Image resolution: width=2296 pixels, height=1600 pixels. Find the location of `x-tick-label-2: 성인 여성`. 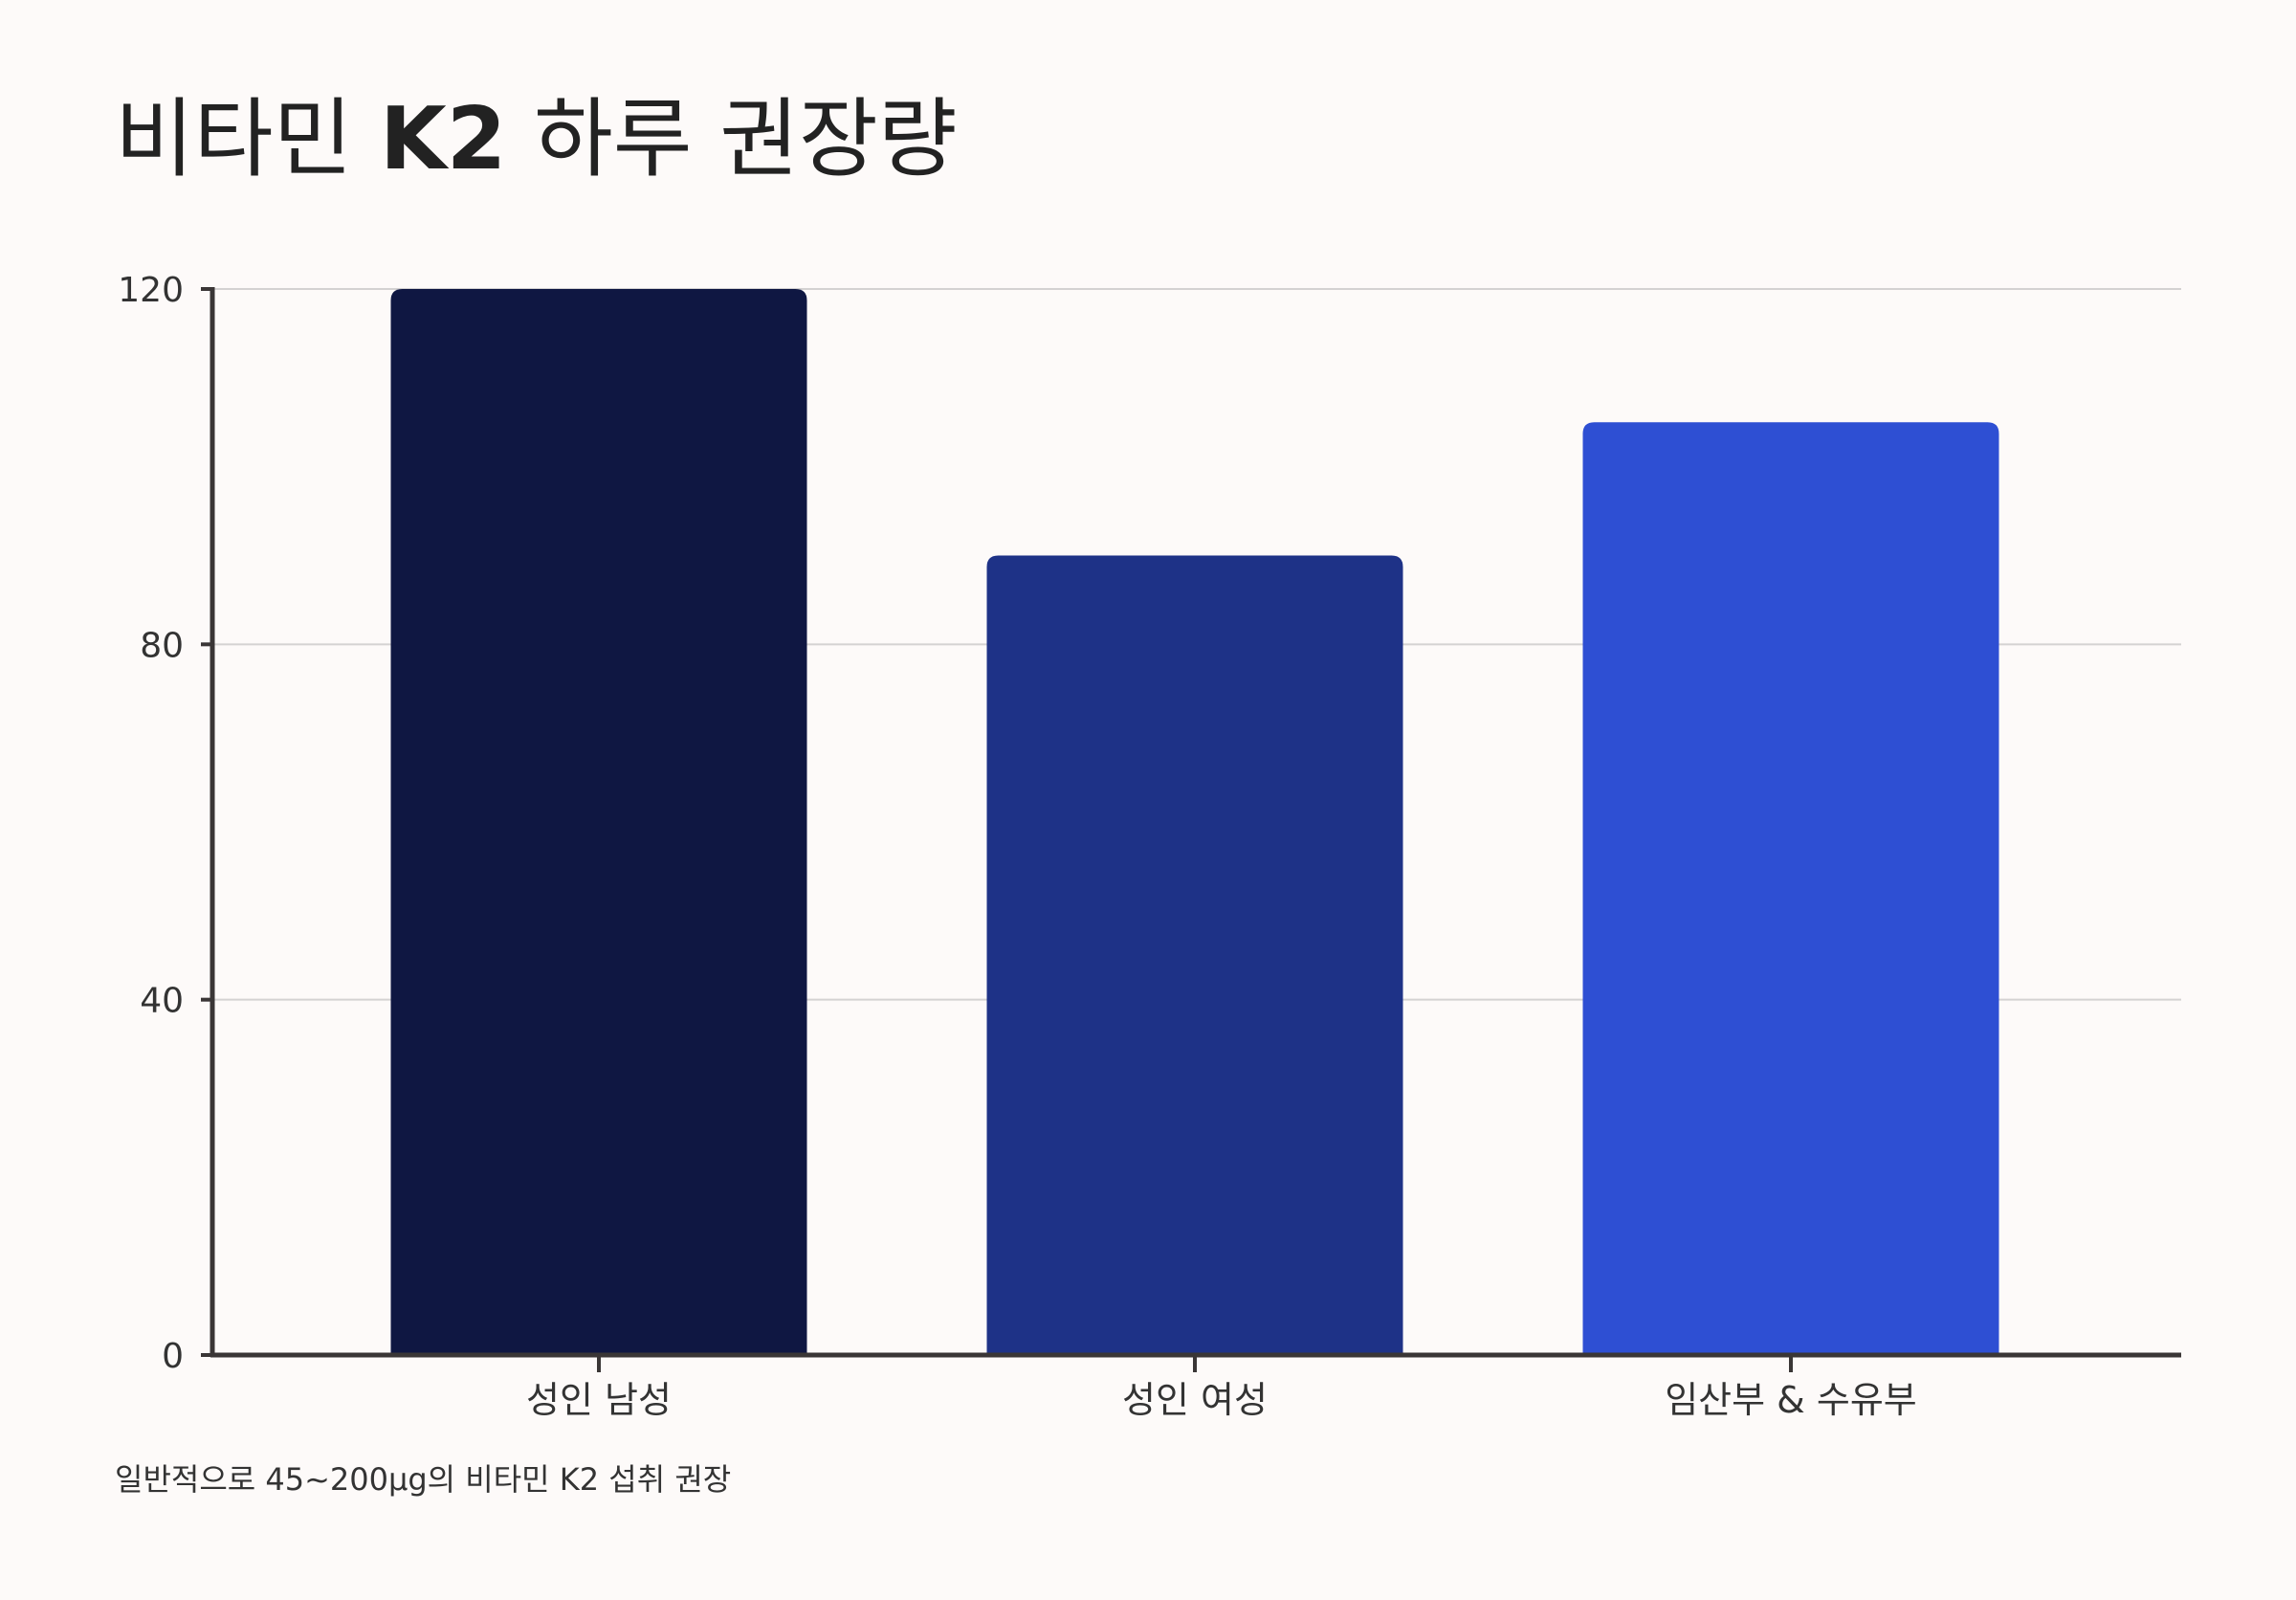

x-tick-label-2: 성인 여성 is located at coordinates (1195, 1400).